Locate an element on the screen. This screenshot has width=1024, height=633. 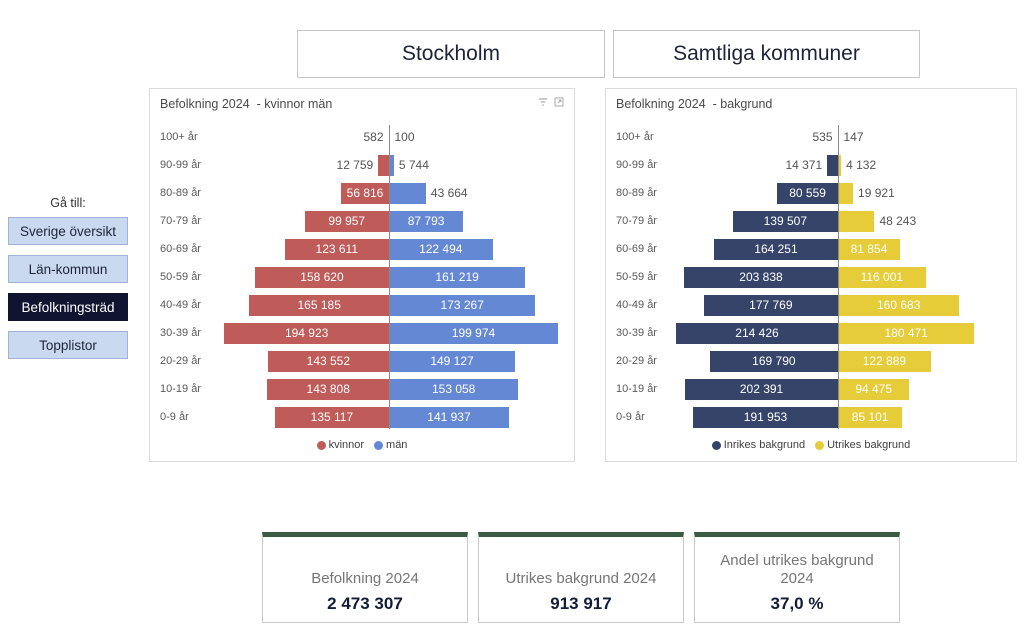
bar-utrikes-bakgrund: 85 101 is located at coordinates (870, 417).